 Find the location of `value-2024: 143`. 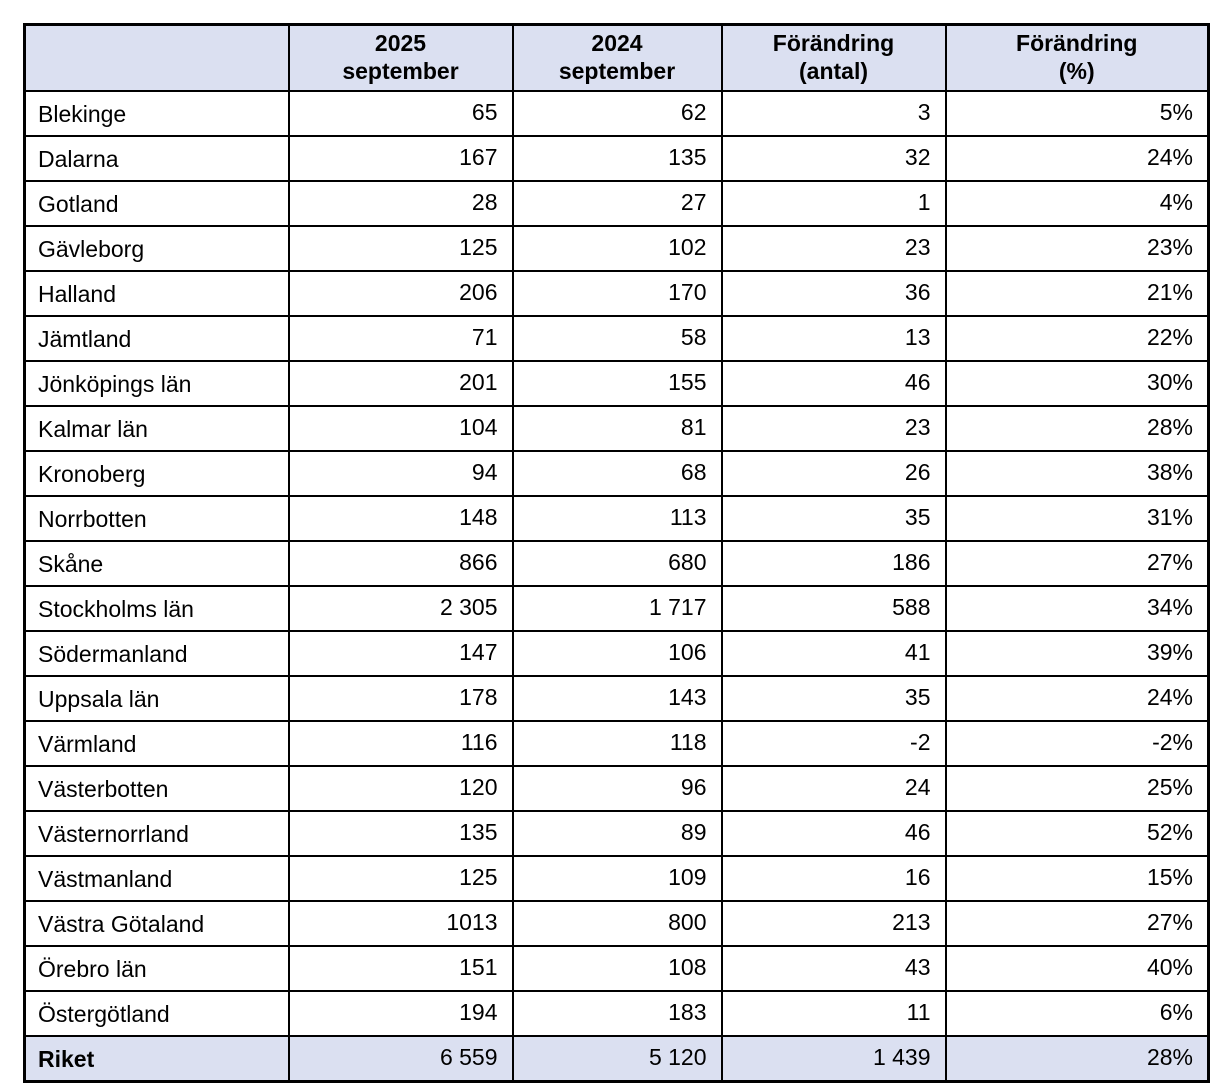

value-2024: 143 is located at coordinates (617, 698).